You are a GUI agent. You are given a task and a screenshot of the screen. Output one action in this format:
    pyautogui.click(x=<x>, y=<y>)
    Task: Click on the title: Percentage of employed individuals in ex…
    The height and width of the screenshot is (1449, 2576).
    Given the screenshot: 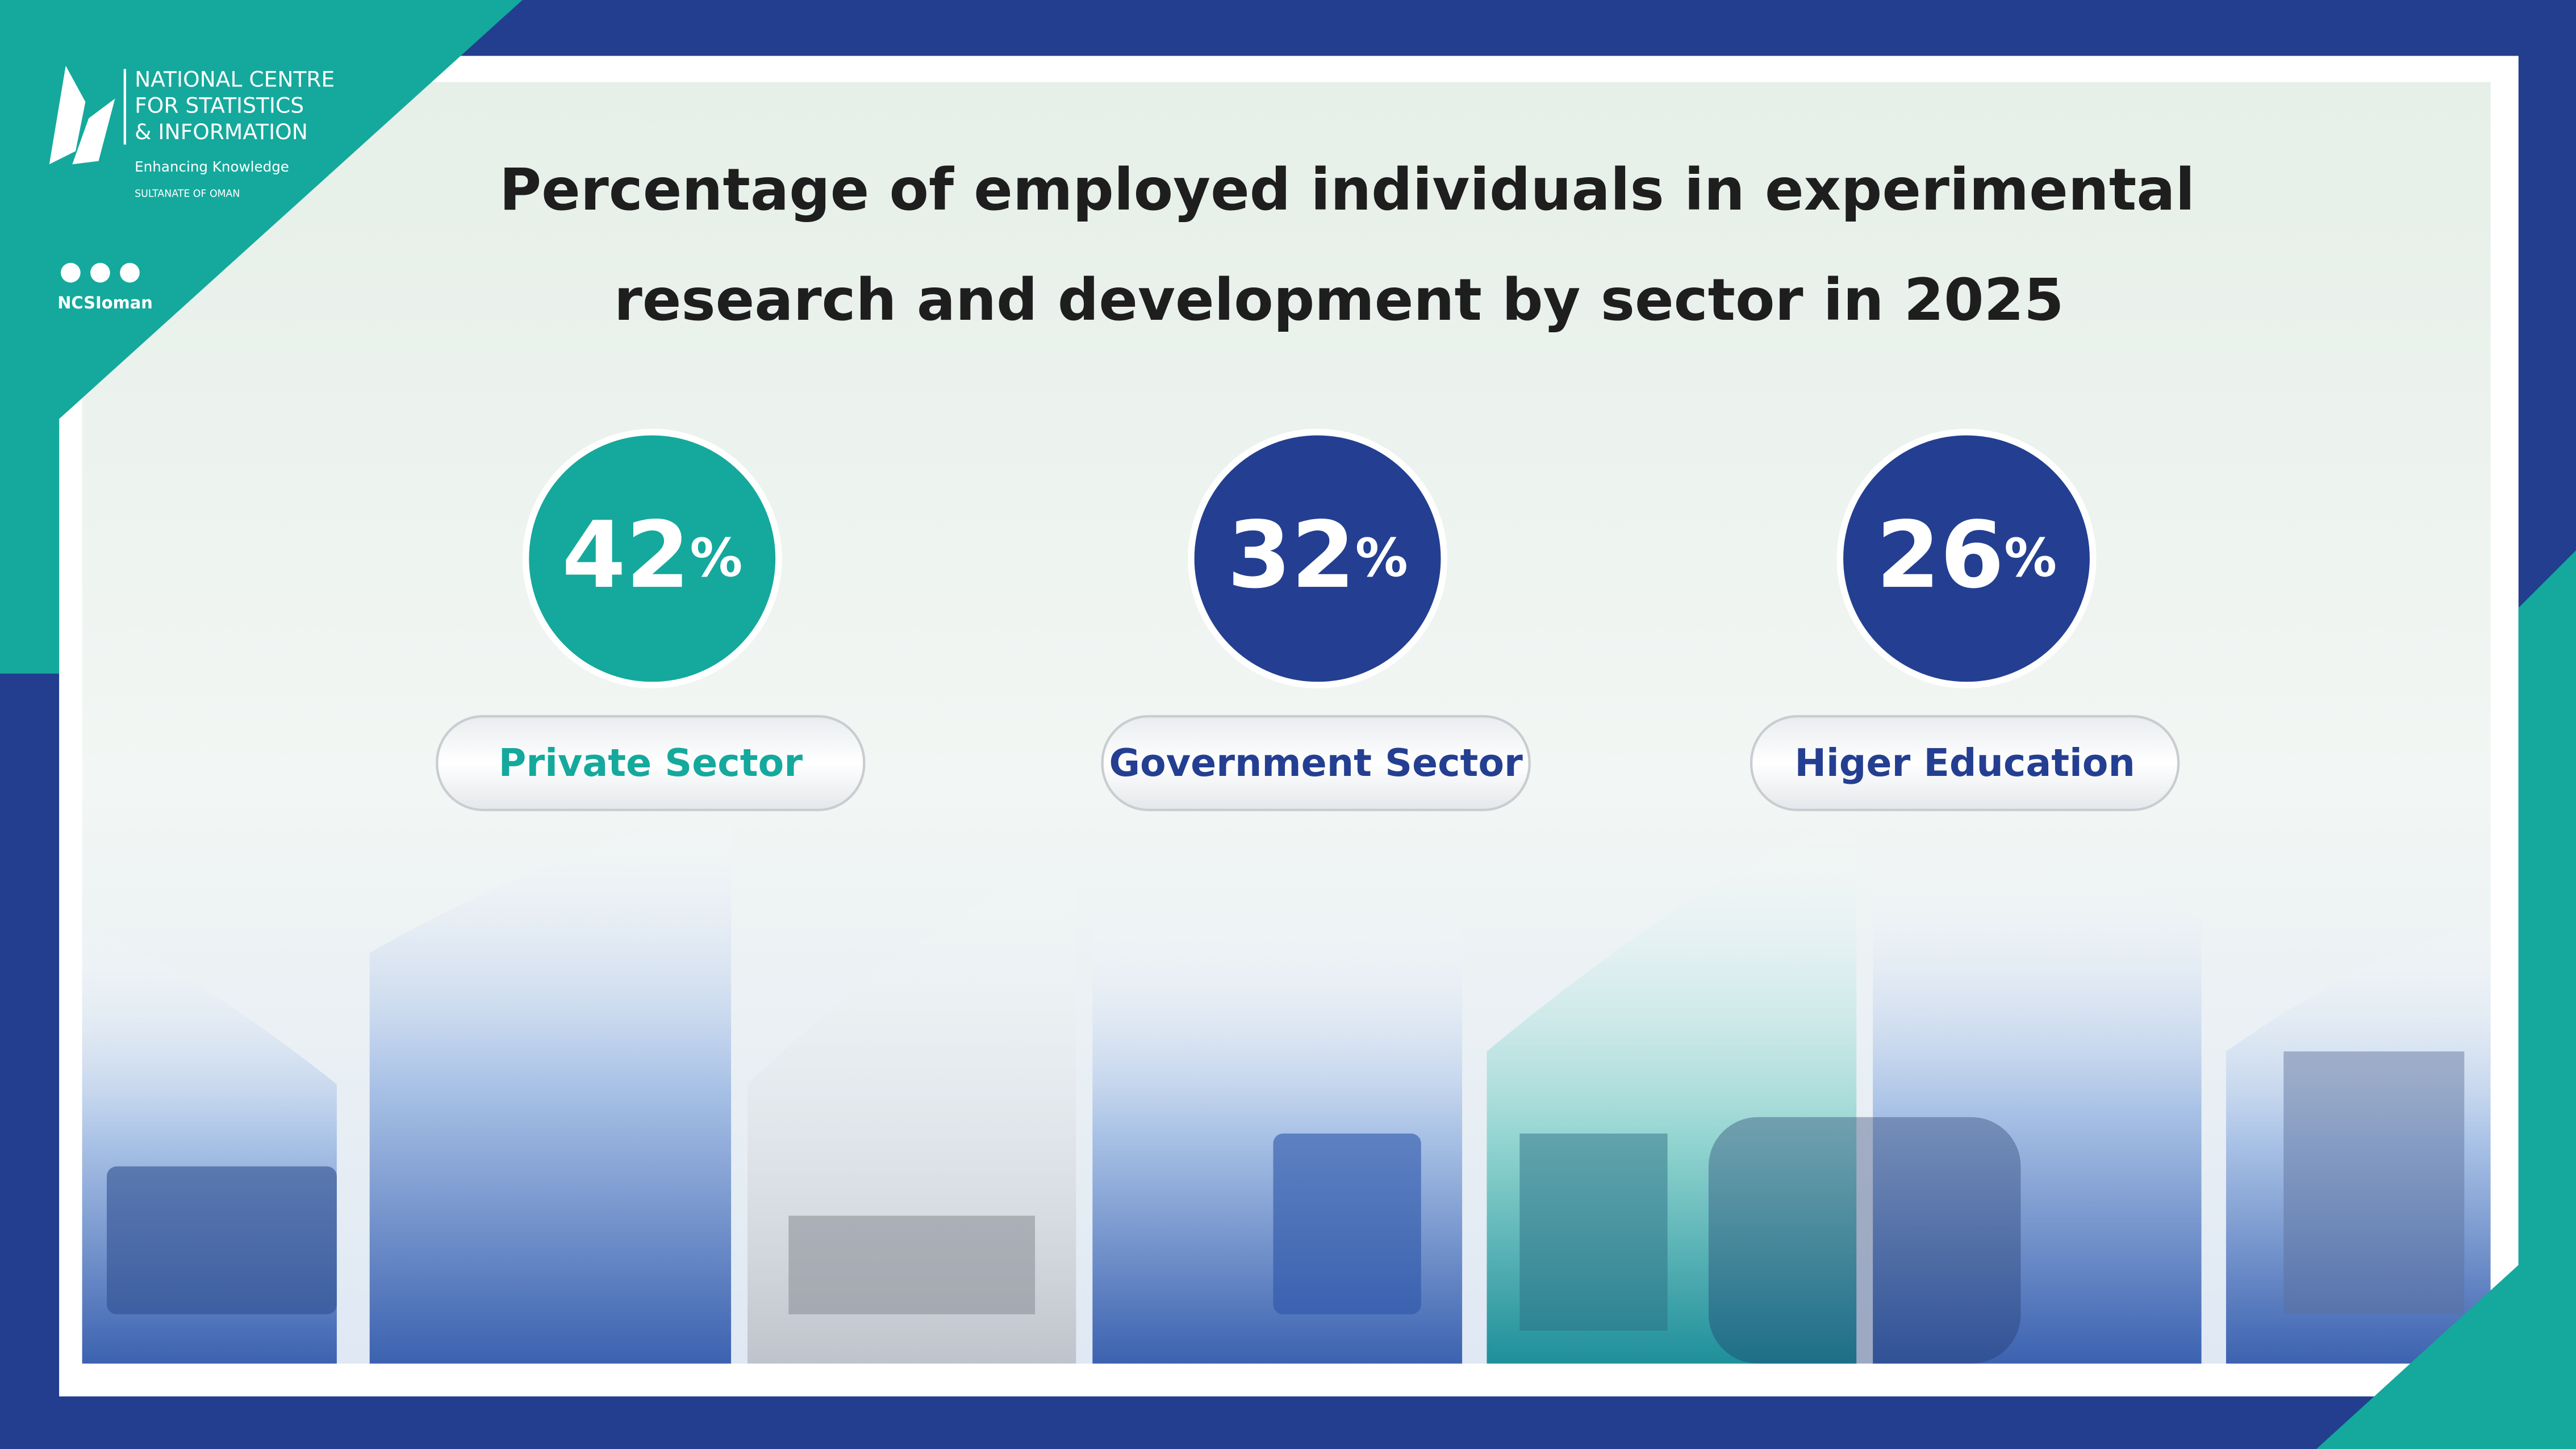 What is the action you would take?
    pyautogui.click(x=1347, y=190)
    